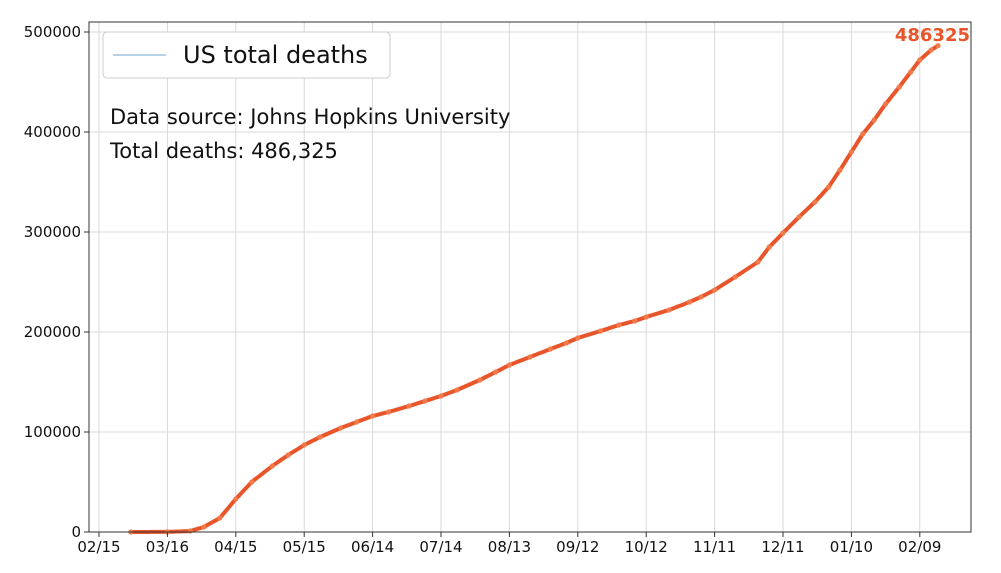 This screenshot has width=1001, height=573. I want to click on x-tick-label: 06/14, so click(372, 547).